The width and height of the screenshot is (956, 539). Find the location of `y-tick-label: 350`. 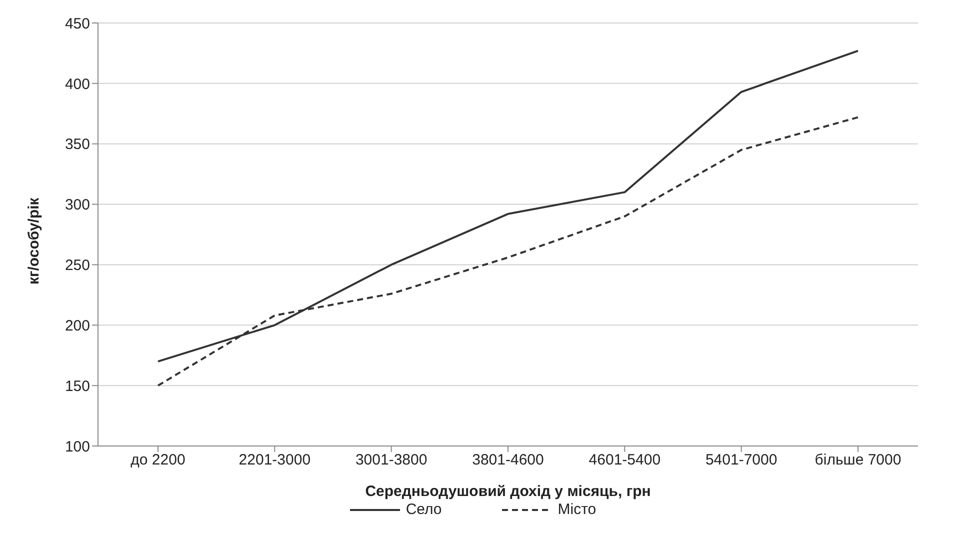

y-tick-label: 350 is located at coordinates (77, 145).